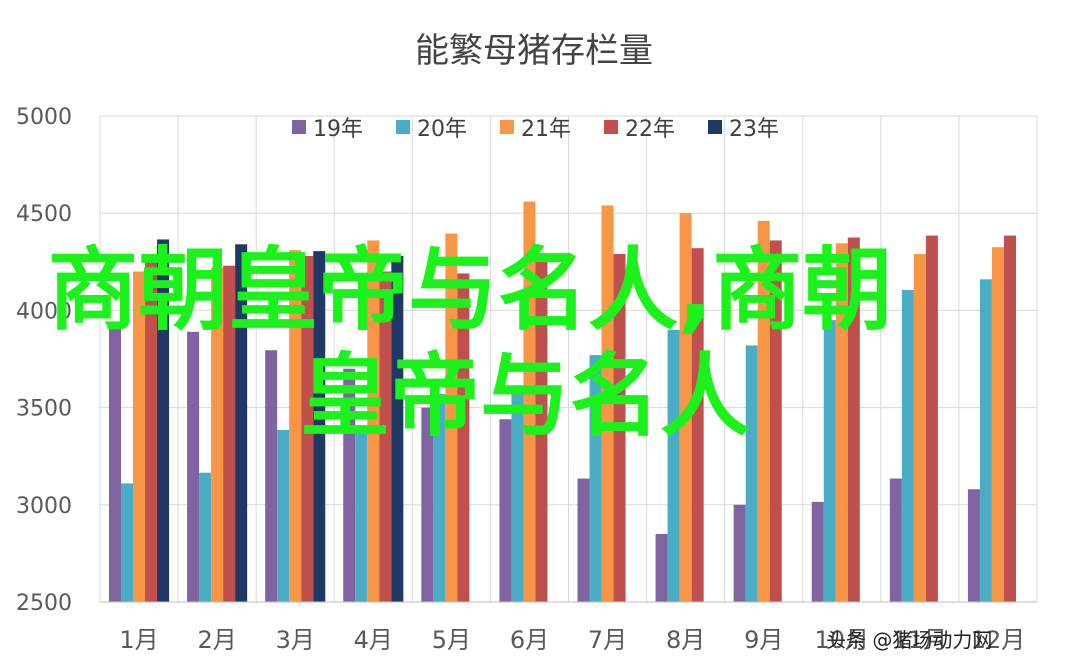 The height and width of the screenshot is (671, 1069). What do you see at coordinates (127, 542) in the screenshot?
I see `bar-20年-1月` at bounding box center [127, 542].